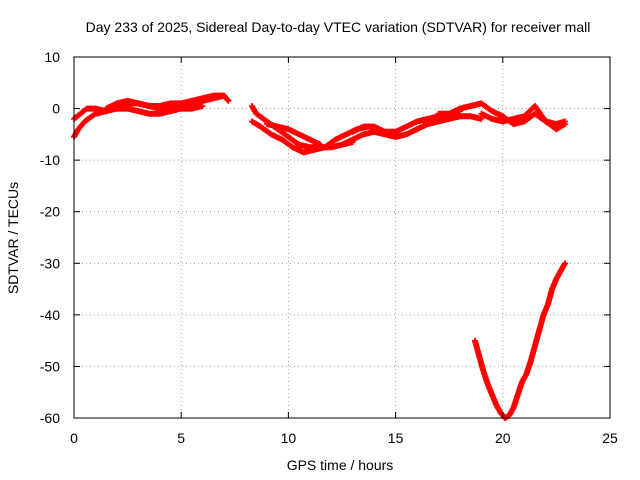 The width and height of the screenshot is (640, 480). Describe the element at coordinates (167, 102) in the screenshot. I see `series-sat-track-c` at that location.